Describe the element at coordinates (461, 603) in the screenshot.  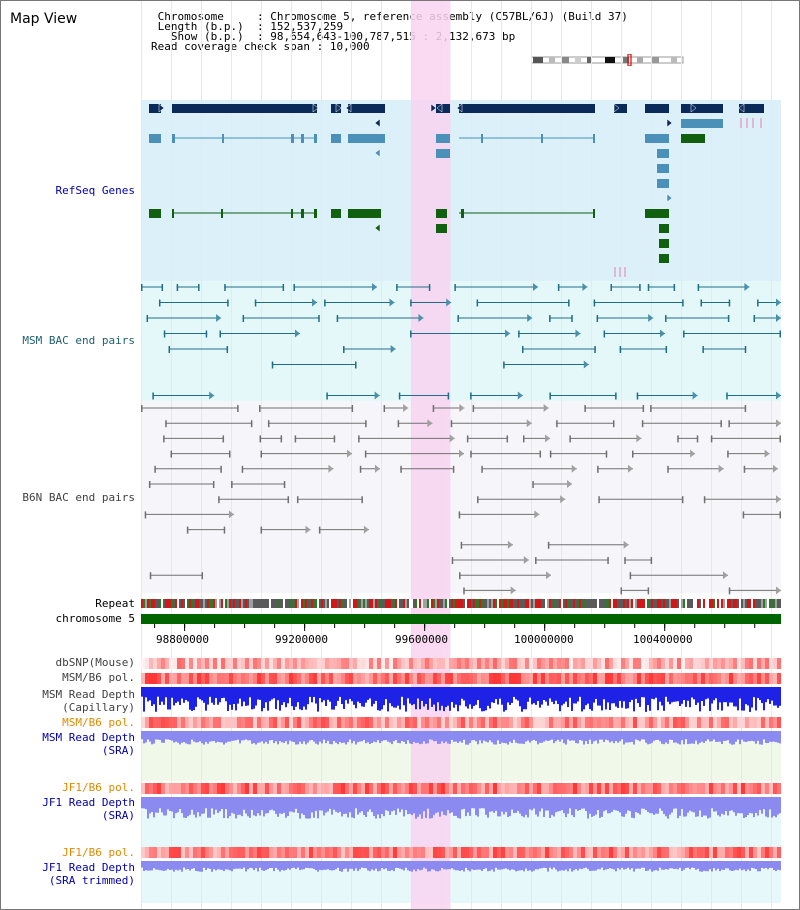
I see `repeat-track` at that location.